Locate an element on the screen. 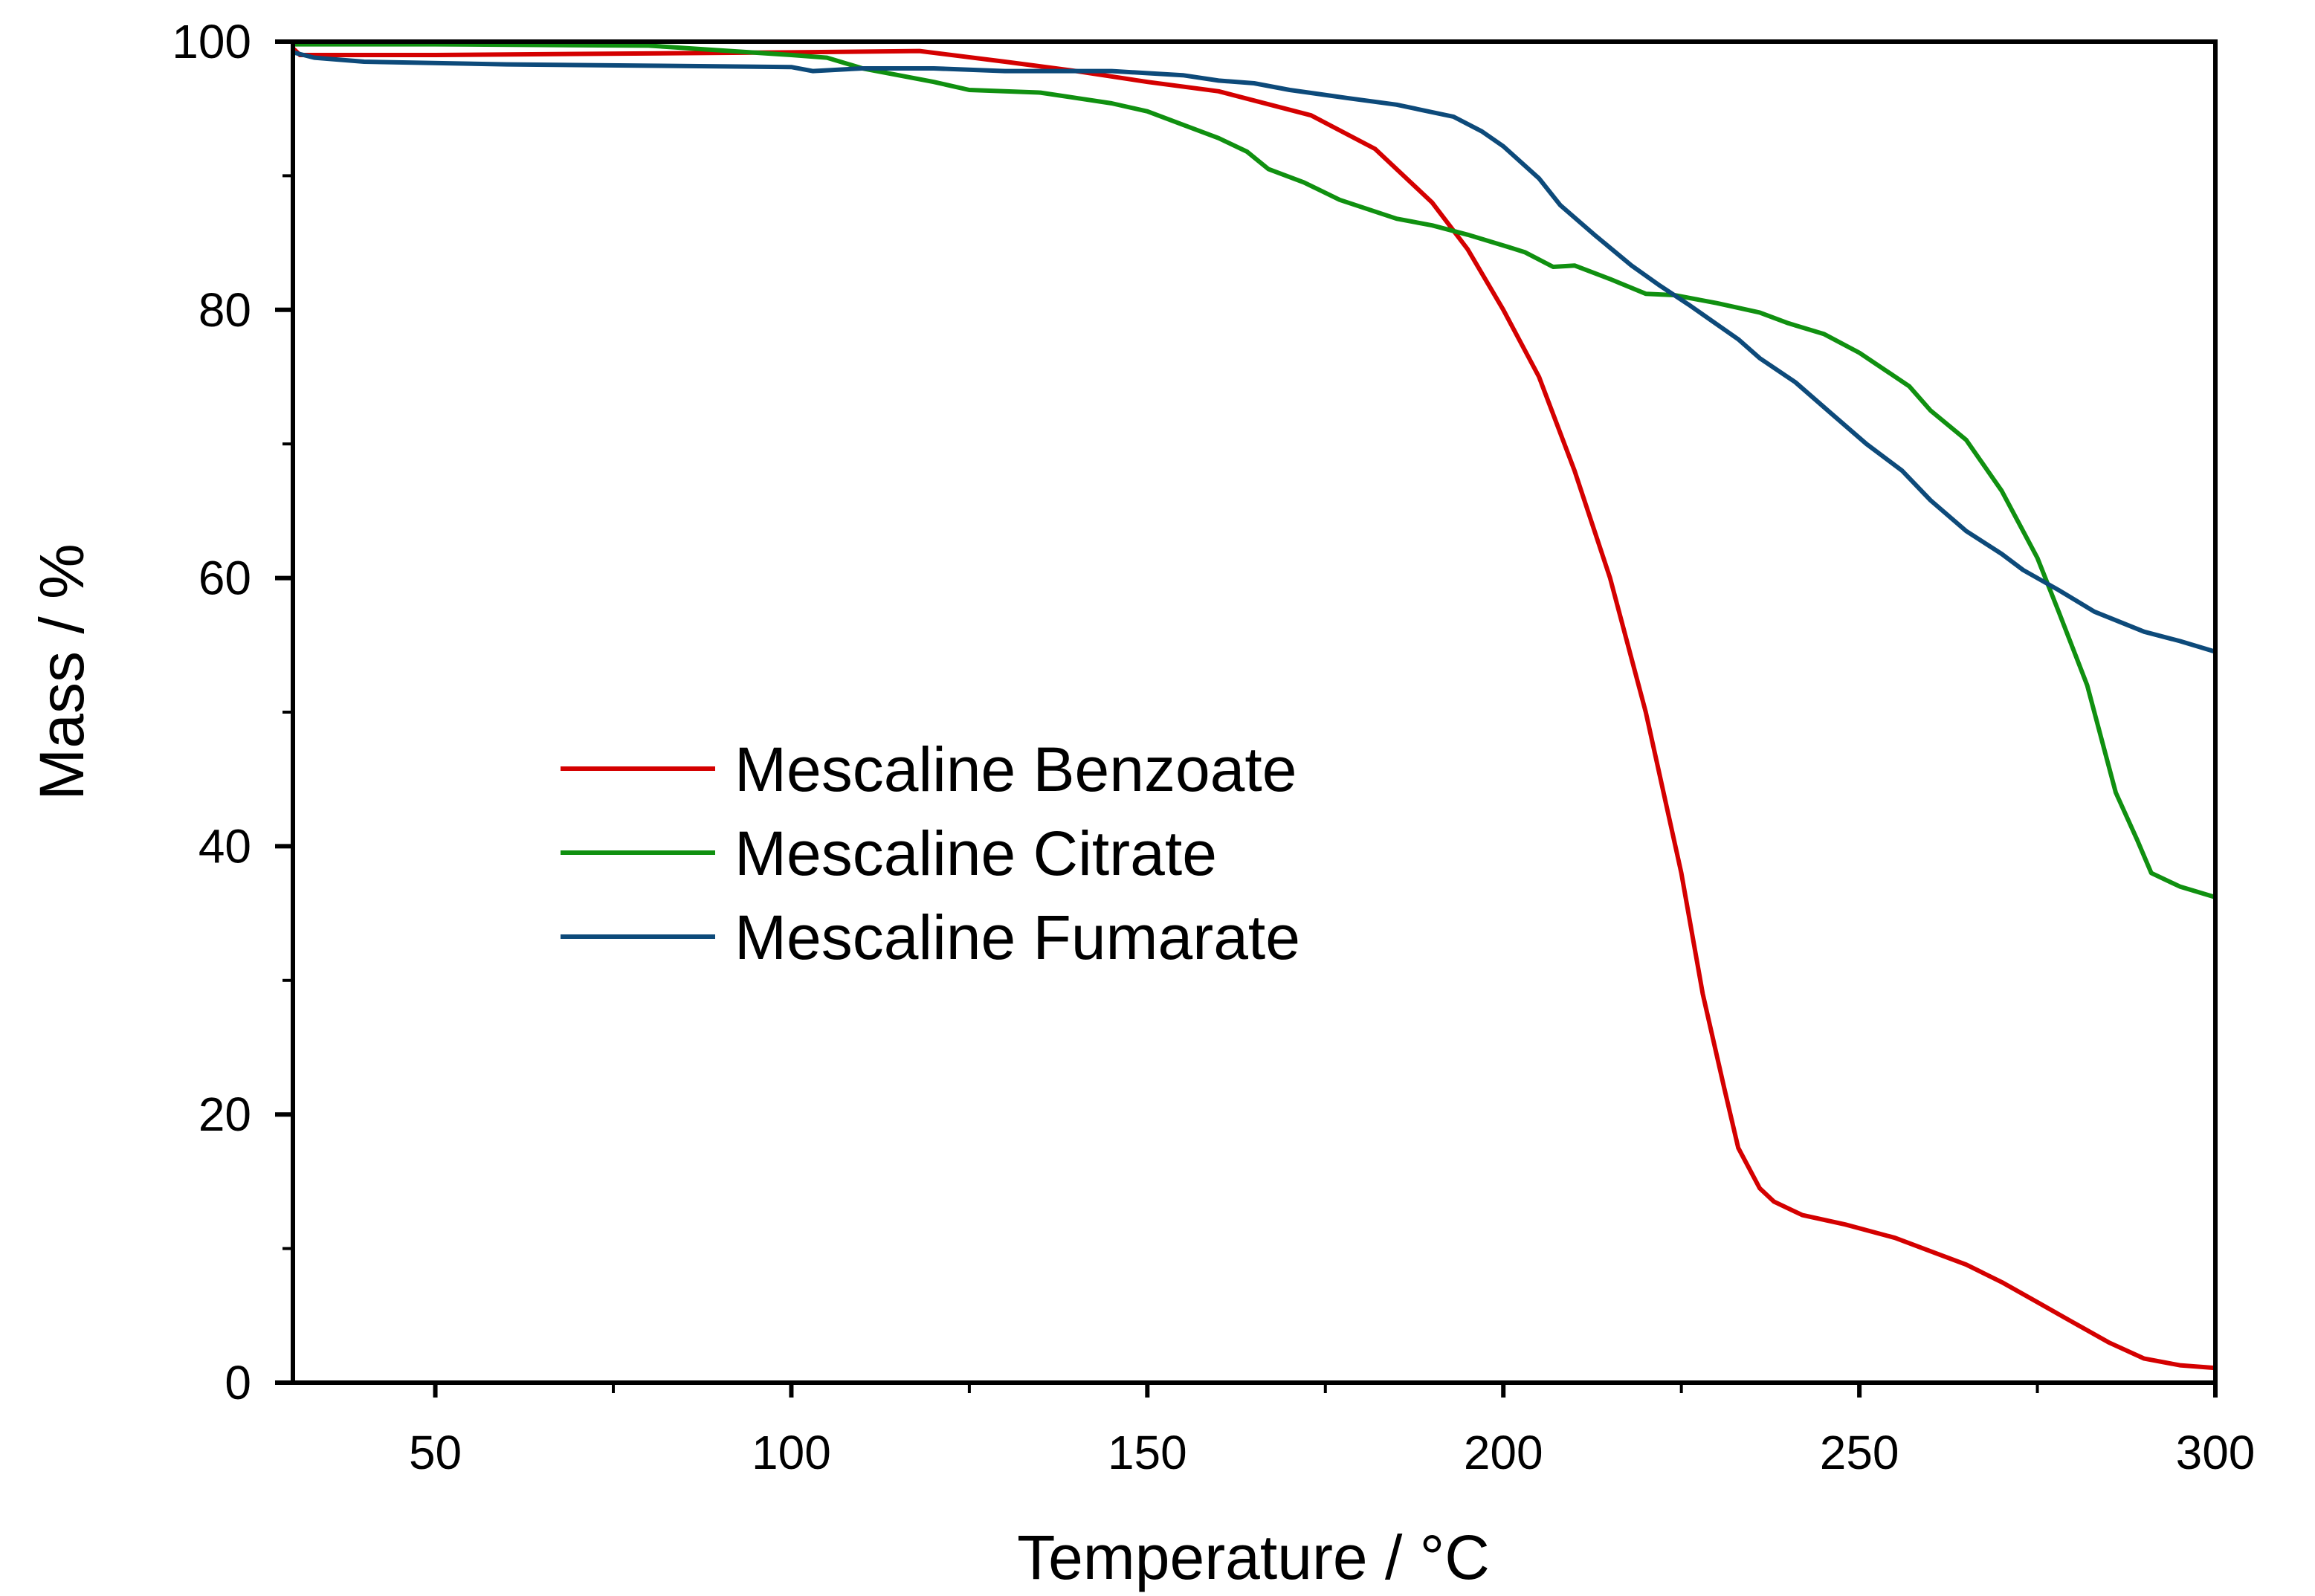 The width and height of the screenshot is (2315, 1596). y-tick-label: 60 is located at coordinates (224, 579).